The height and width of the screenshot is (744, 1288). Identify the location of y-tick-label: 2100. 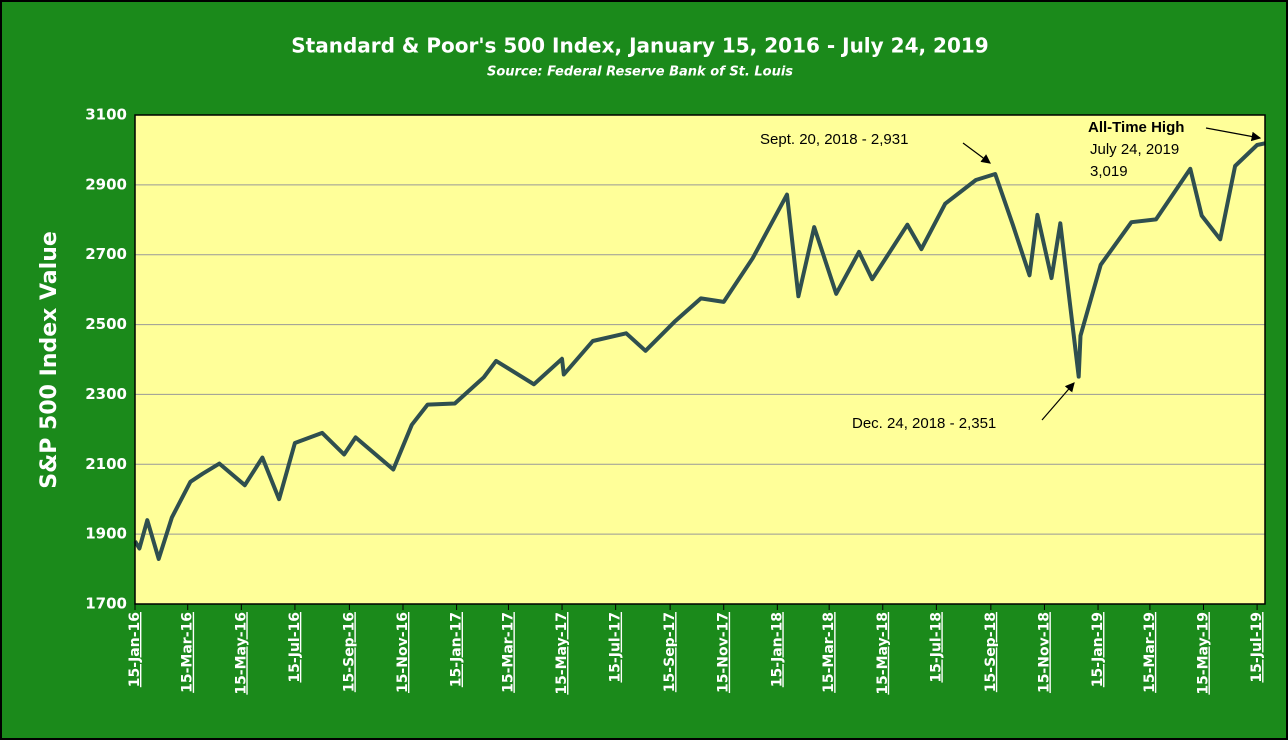
(106, 464).